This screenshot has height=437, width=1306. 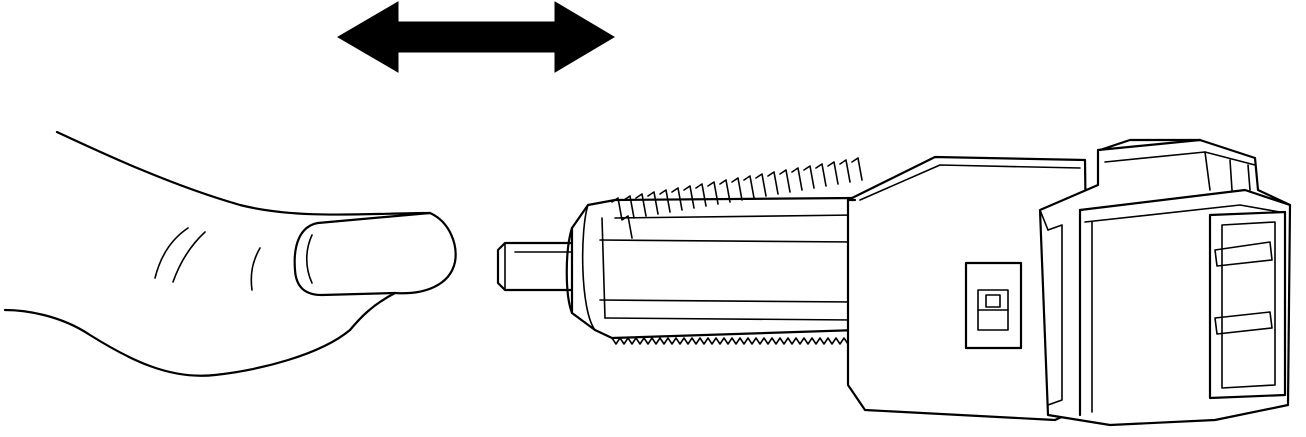 What do you see at coordinates (714, 251) in the screenshot?
I see `threaded-body` at bounding box center [714, 251].